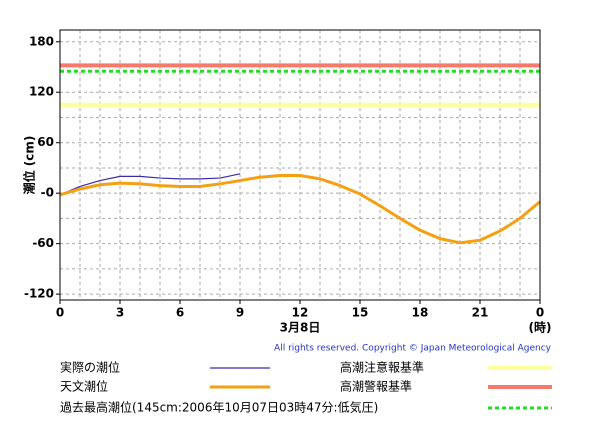 The height and width of the screenshot is (440, 600). What do you see at coordinates (300, 328) in the screenshot?
I see `x-axis-label: 3月8日` at bounding box center [300, 328].